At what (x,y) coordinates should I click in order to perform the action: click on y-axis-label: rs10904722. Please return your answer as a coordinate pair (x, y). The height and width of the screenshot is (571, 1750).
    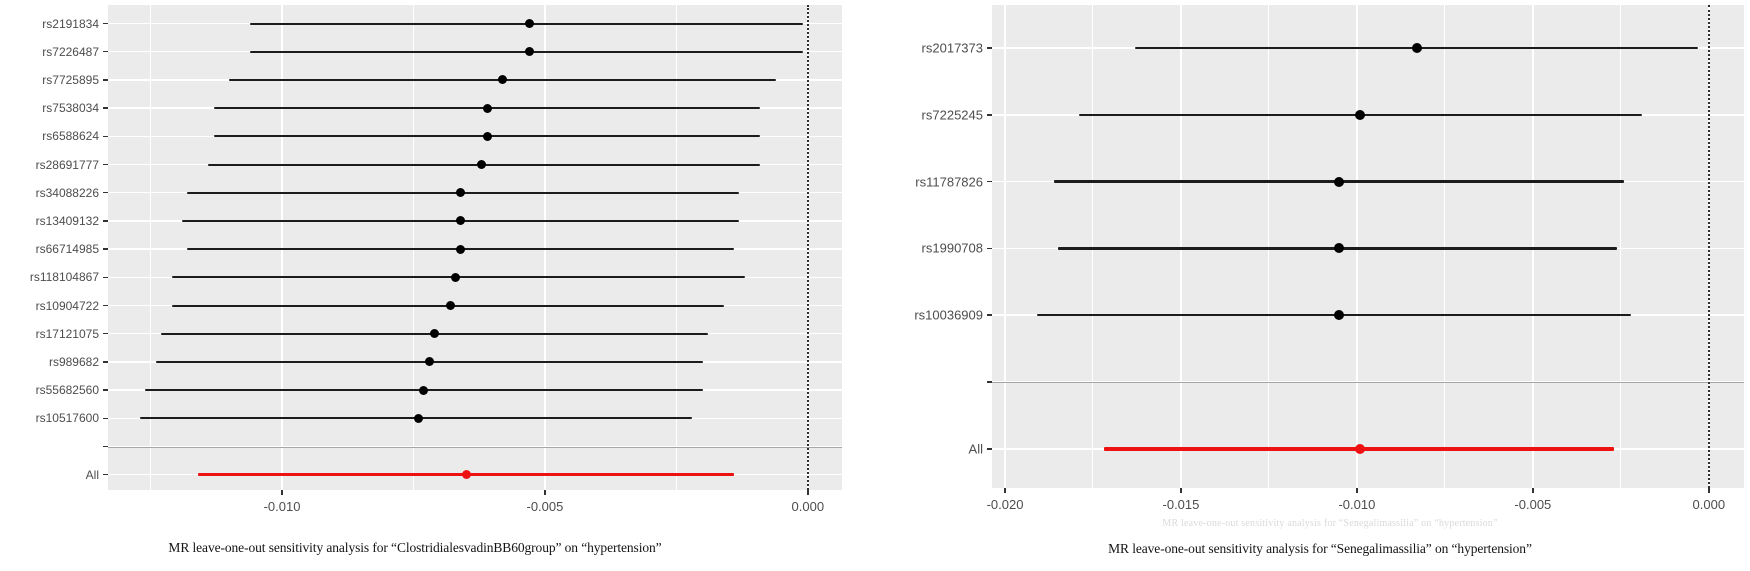
    Looking at the image, I should click on (67, 305).